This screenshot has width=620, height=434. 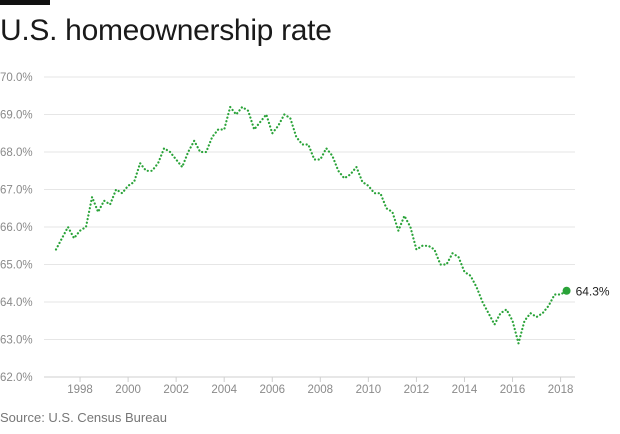 I want to click on y-tick-label: 68.0%, so click(x=16, y=153).